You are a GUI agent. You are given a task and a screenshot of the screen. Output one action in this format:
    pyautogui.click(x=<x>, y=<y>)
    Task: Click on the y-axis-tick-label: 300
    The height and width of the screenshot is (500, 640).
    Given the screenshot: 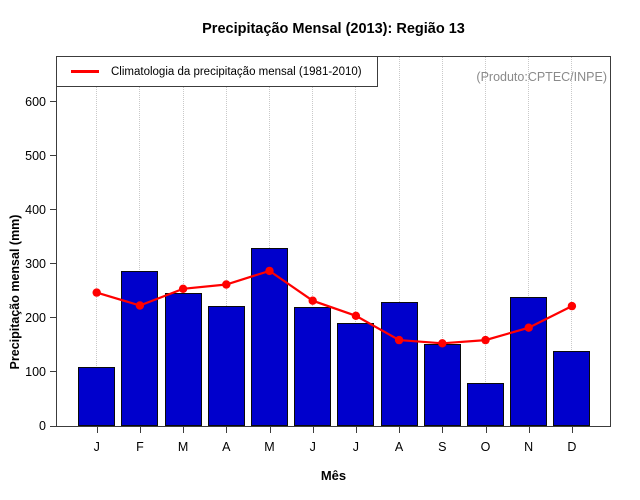 What is the action you would take?
    pyautogui.click(x=35, y=263)
    